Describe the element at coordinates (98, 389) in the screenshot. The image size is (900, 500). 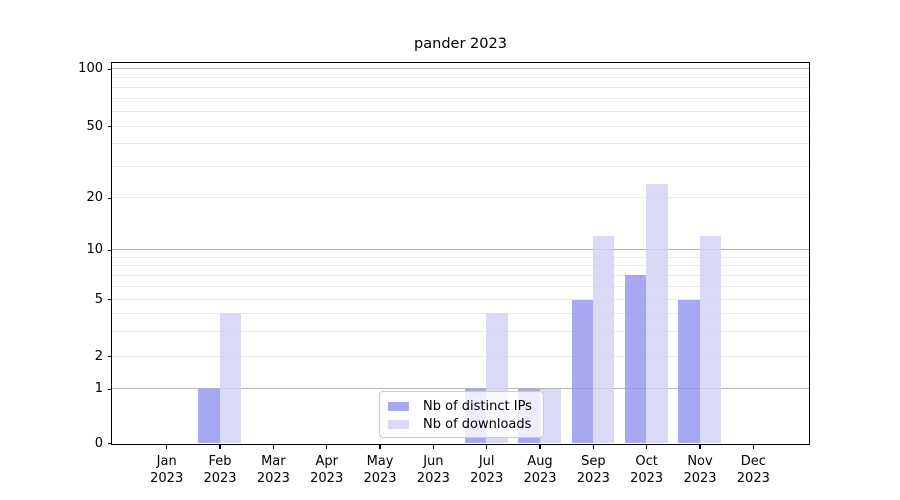
I see `y-tick-label-1: 1` at that location.